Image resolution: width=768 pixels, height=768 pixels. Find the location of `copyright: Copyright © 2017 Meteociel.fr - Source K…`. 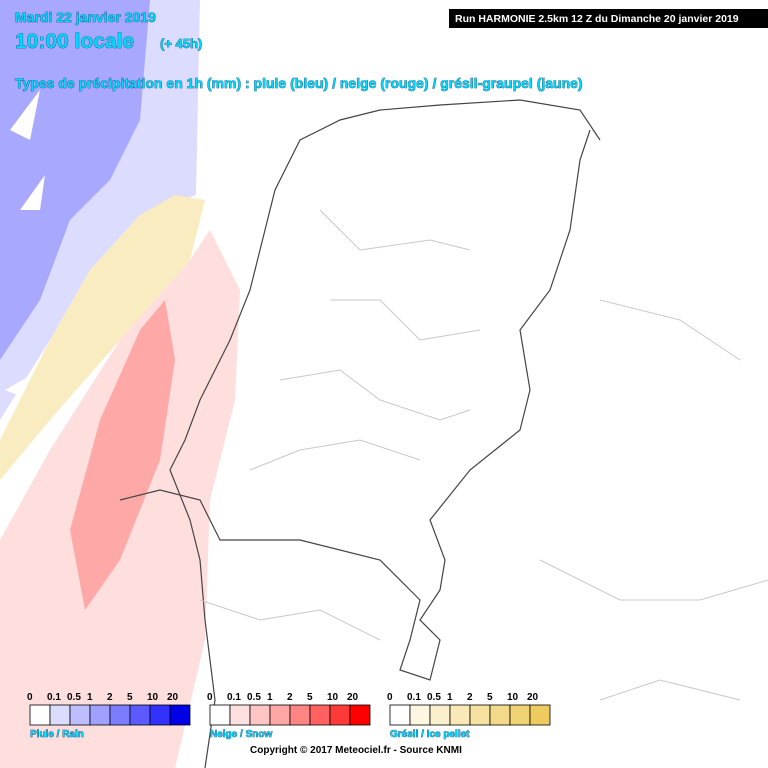

copyright: Copyright © 2017 Meteociel.fr - Source K… is located at coordinates (356, 750).